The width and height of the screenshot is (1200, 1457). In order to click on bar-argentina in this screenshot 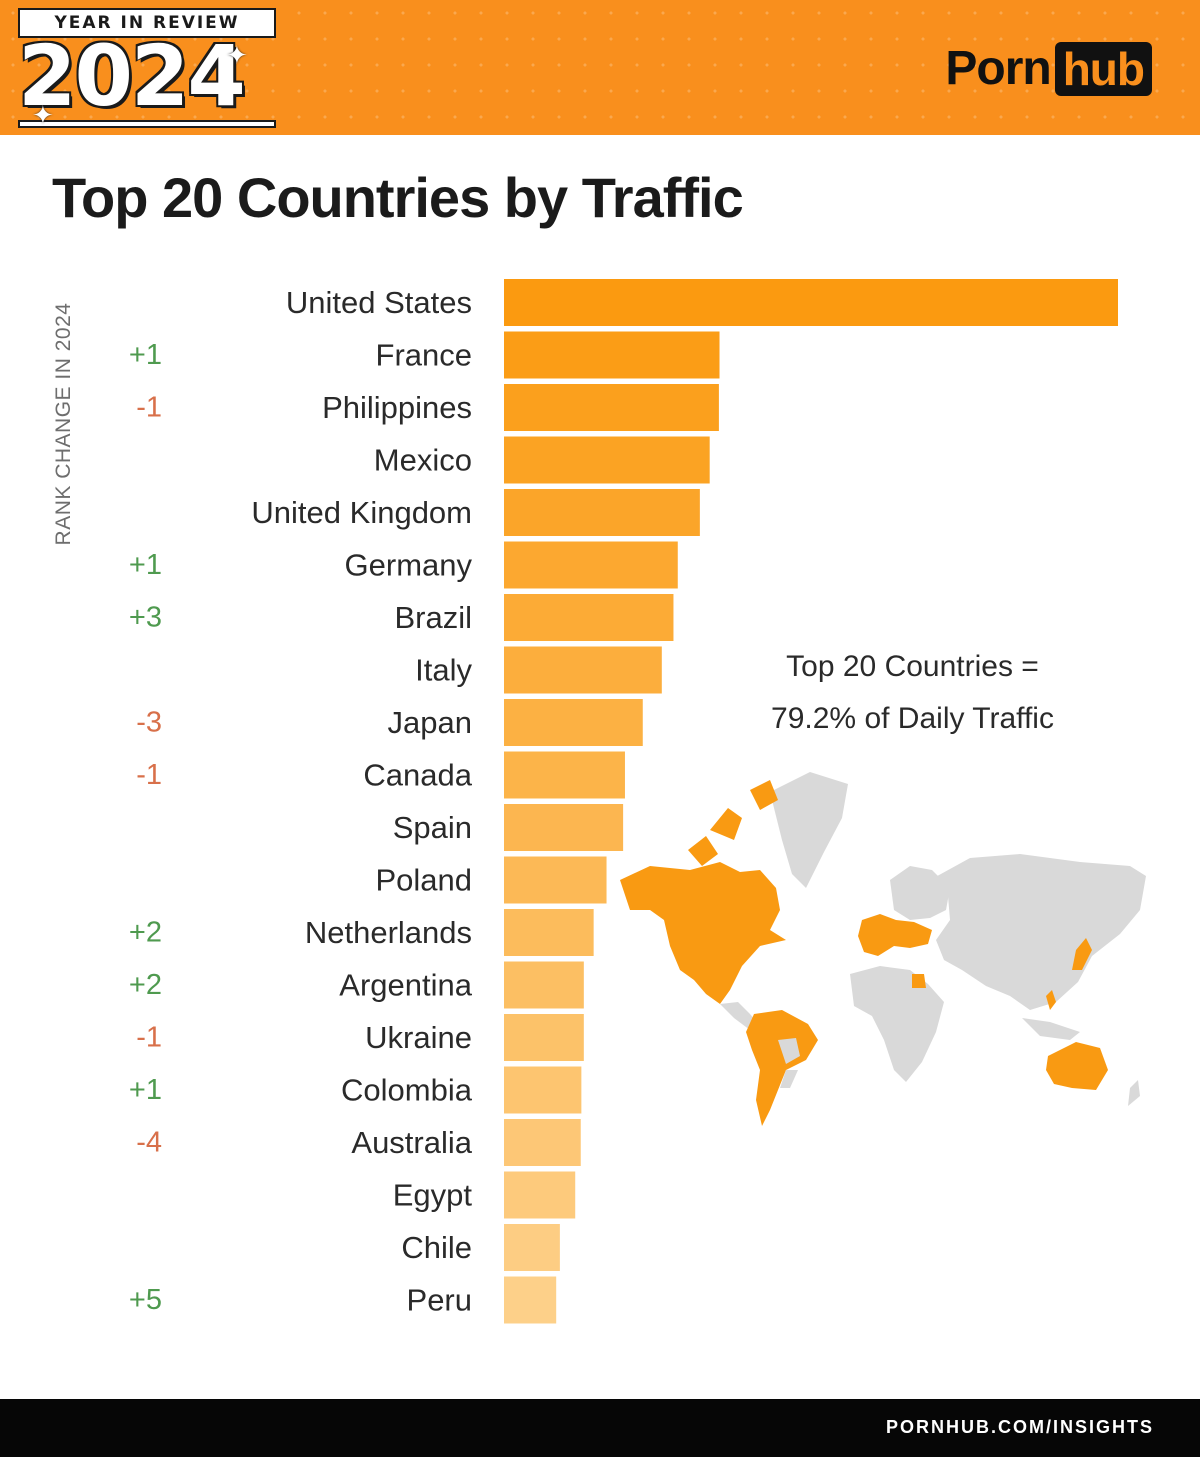, I will do `click(544, 985)`.